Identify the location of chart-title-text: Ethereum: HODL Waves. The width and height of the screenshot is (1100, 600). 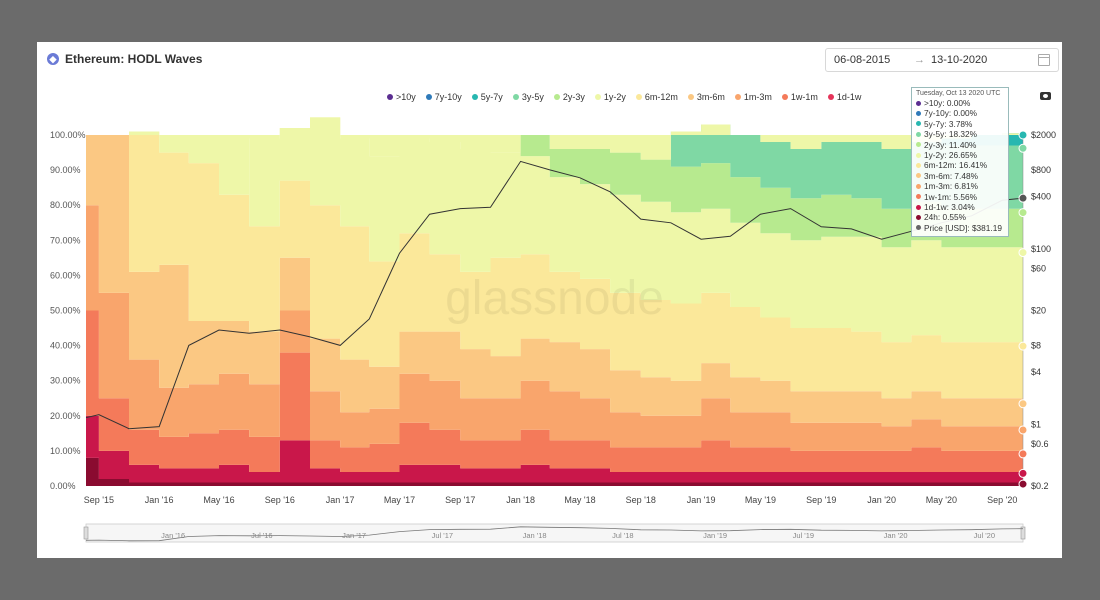
(134, 59).